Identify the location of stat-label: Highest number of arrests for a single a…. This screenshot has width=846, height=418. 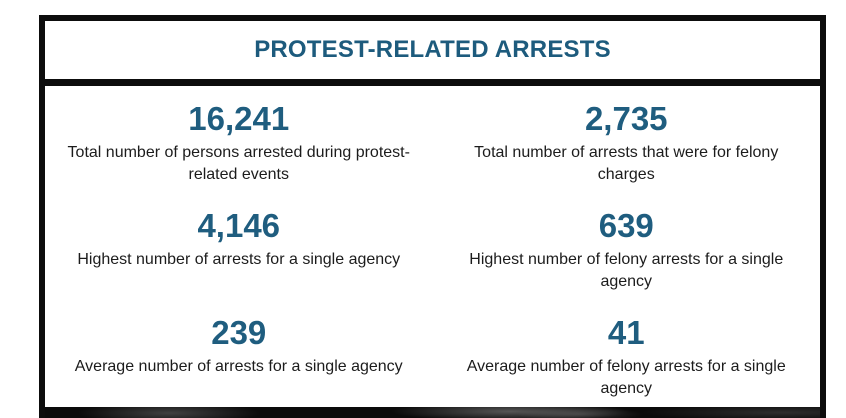
(239, 259).